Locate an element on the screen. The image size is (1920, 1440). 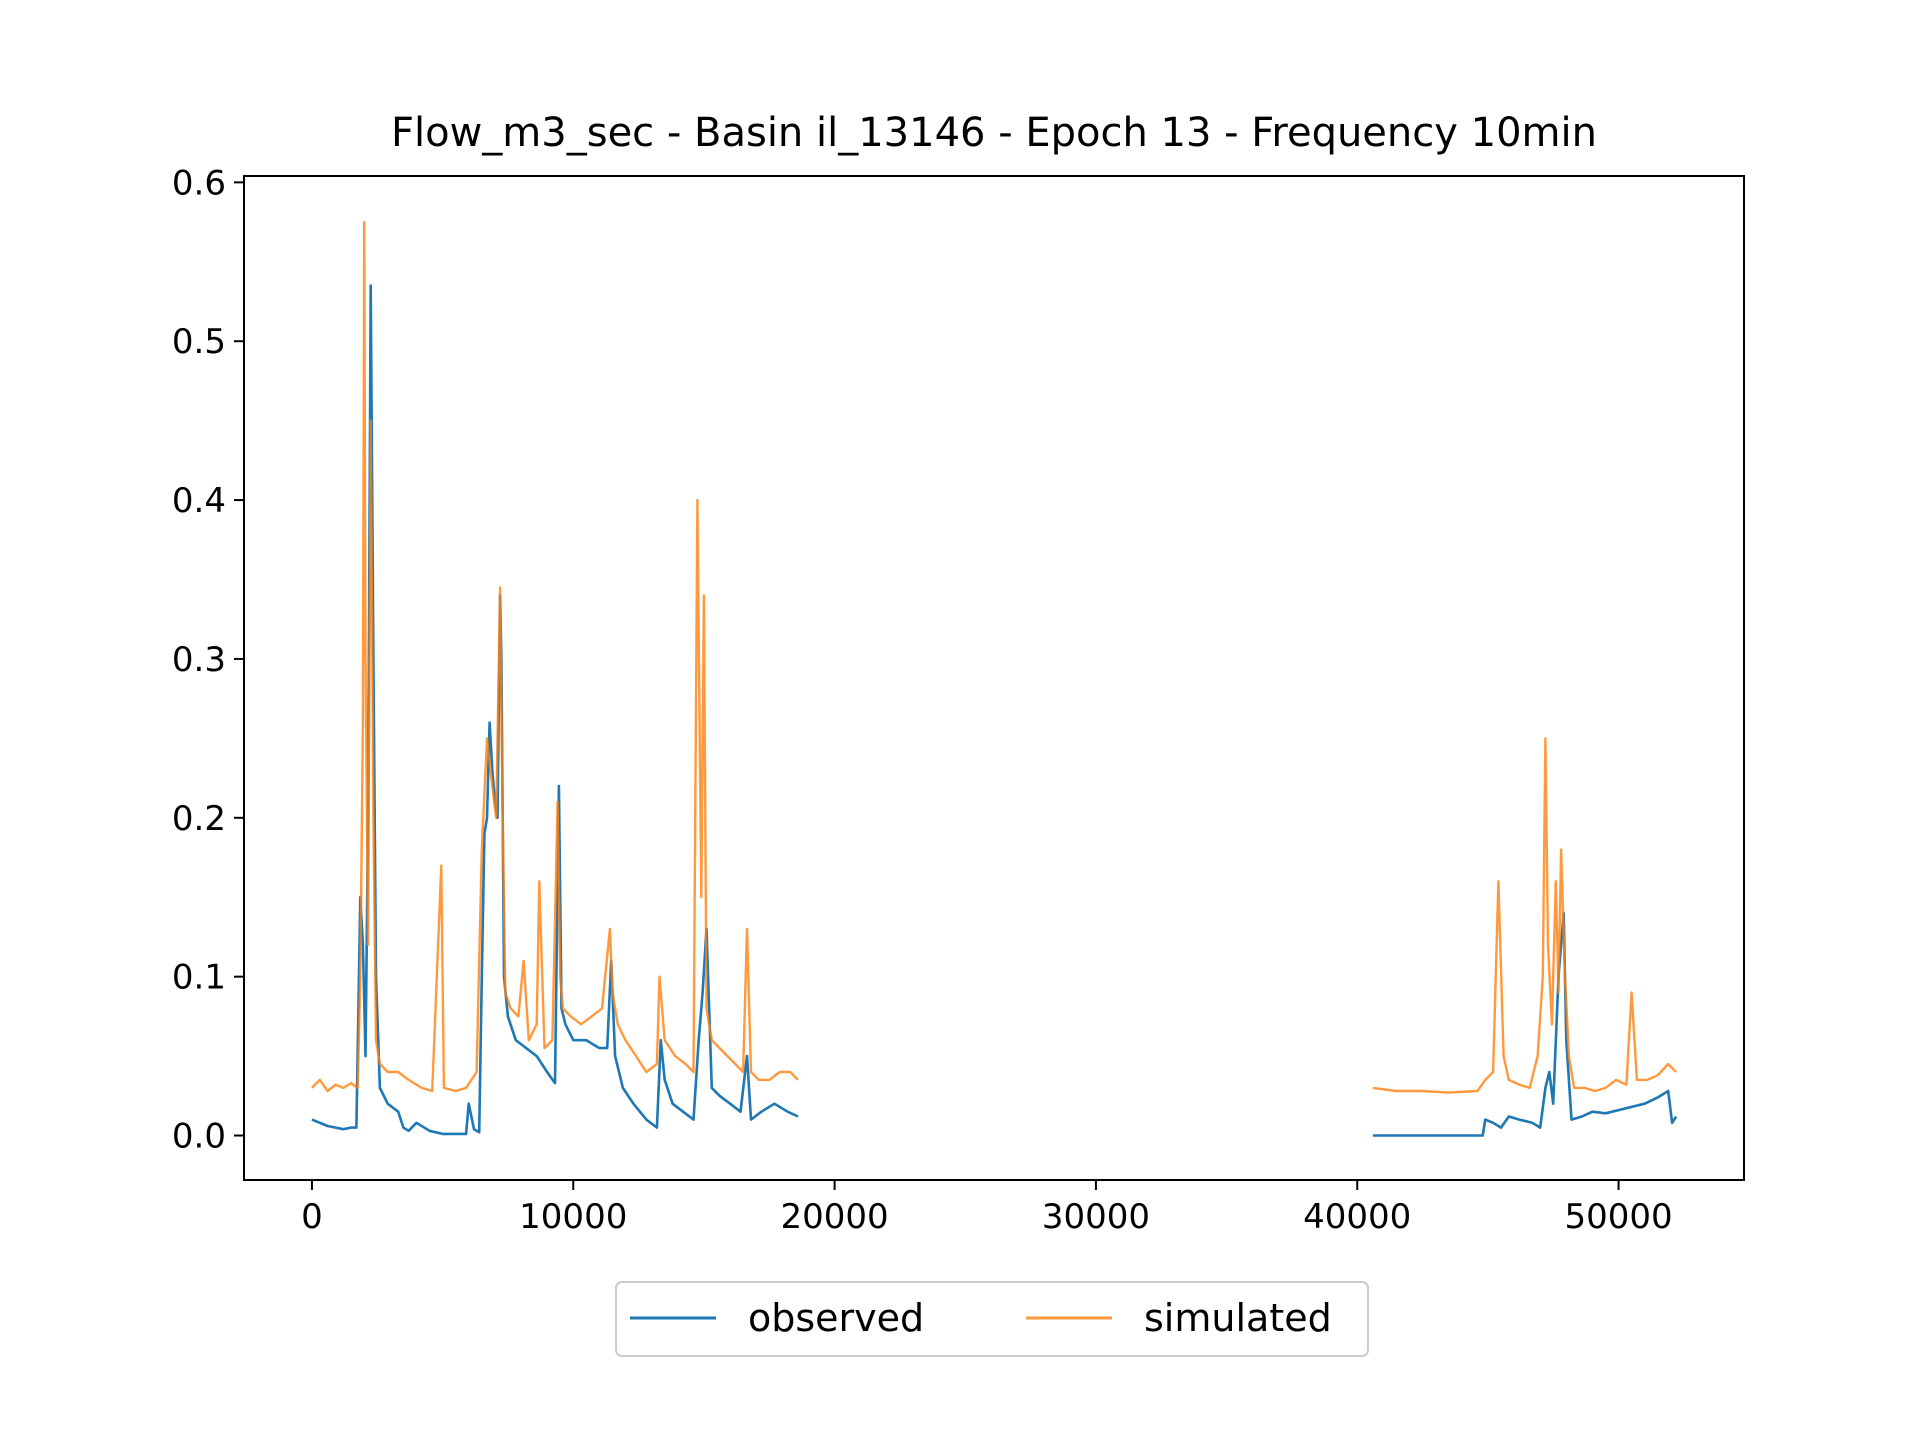
legend-label-observed: observed is located at coordinates (836, 1318).